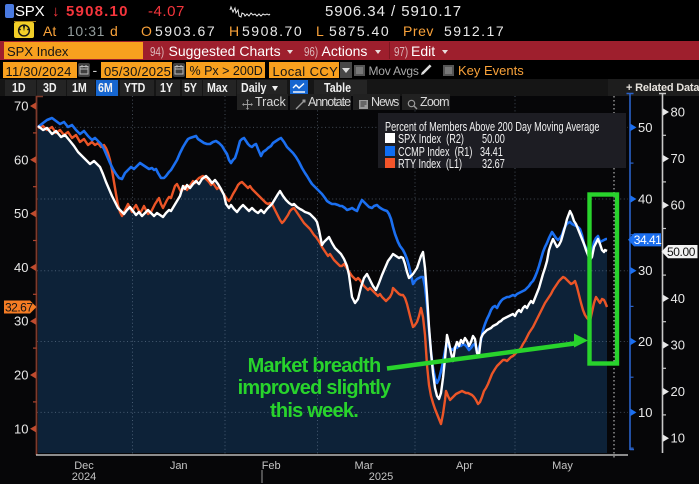 The image size is (699, 484). What do you see at coordinates (678, 112) in the screenshot?
I see `svg-text: 80` at bounding box center [678, 112].